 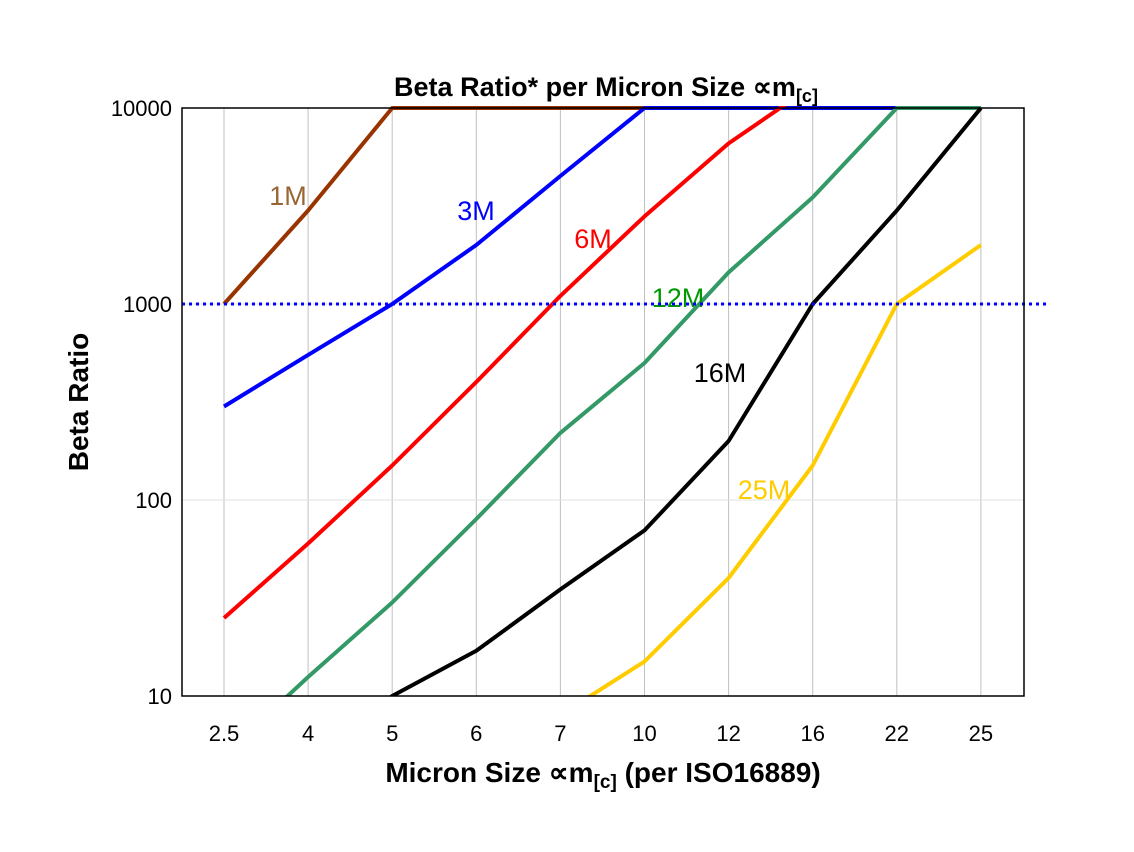 I want to click on x-tick-label: 5, so click(x=392, y=733).